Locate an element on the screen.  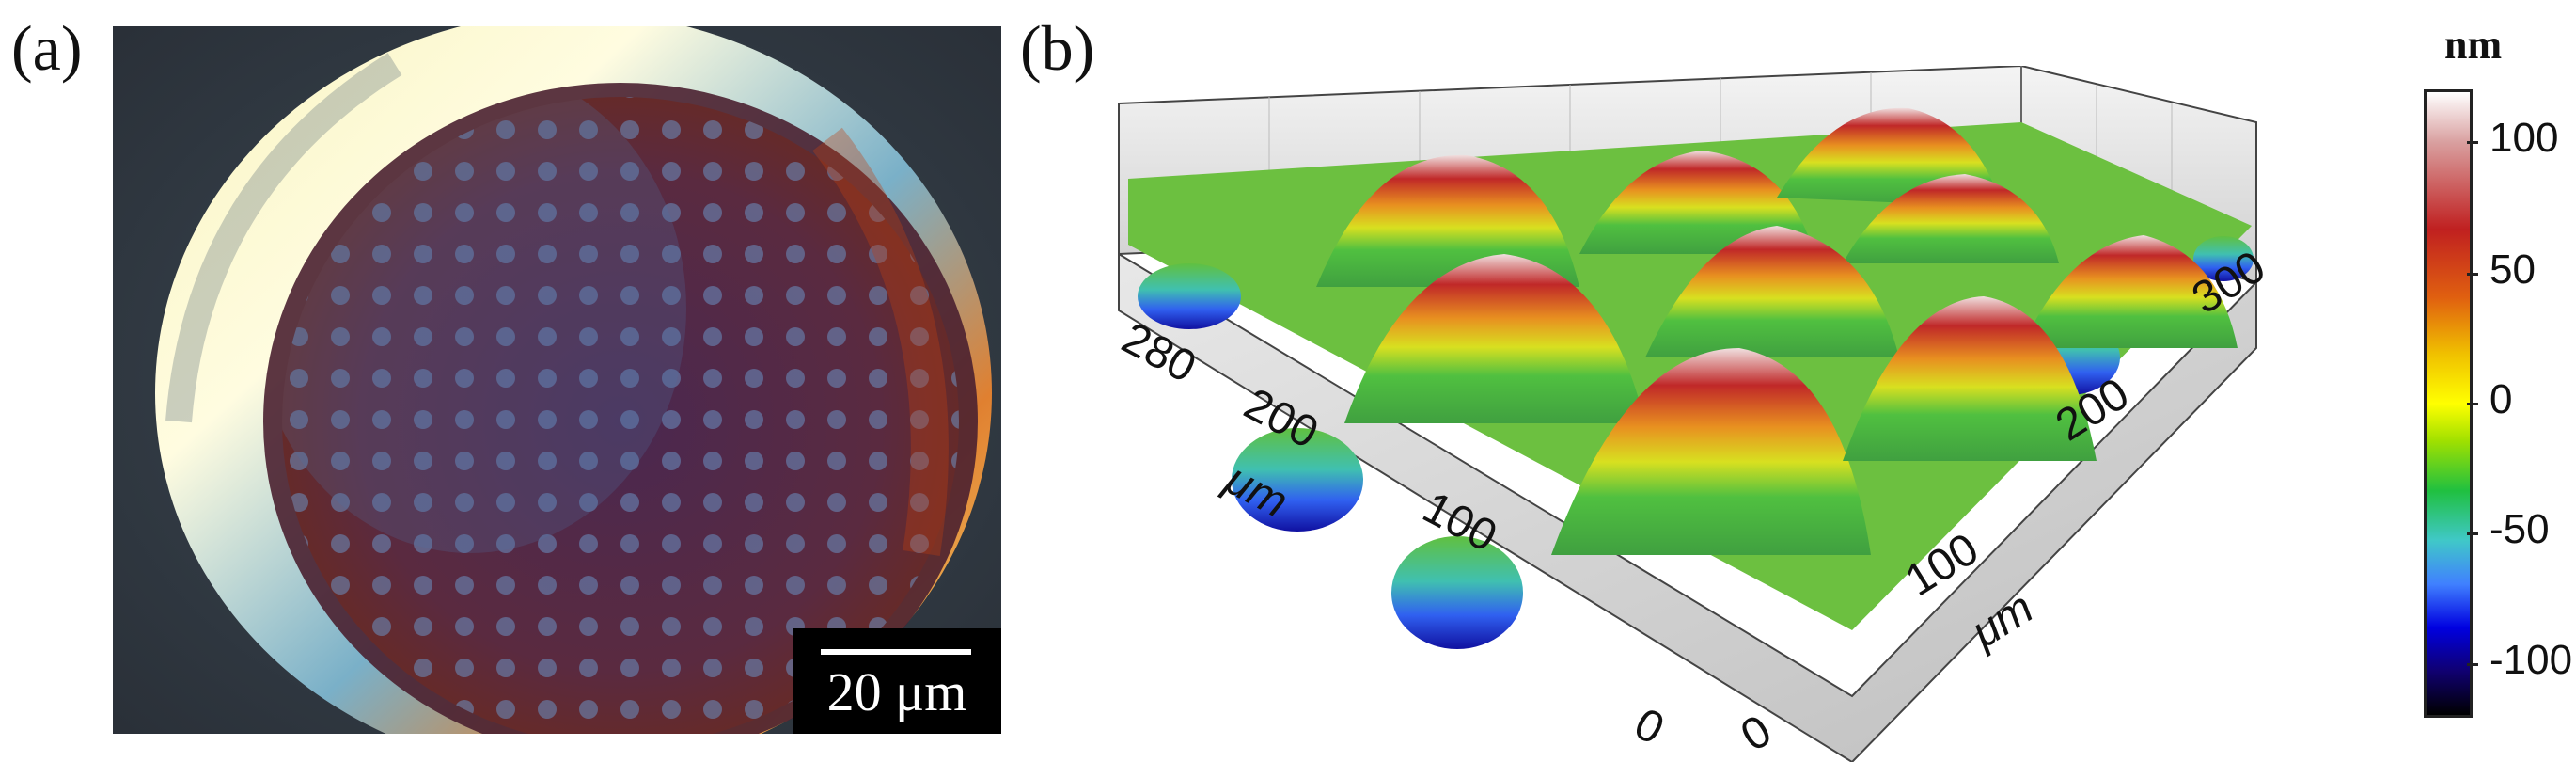
colorbar-tick-50: 50 is located at coordinates (2513, 269).